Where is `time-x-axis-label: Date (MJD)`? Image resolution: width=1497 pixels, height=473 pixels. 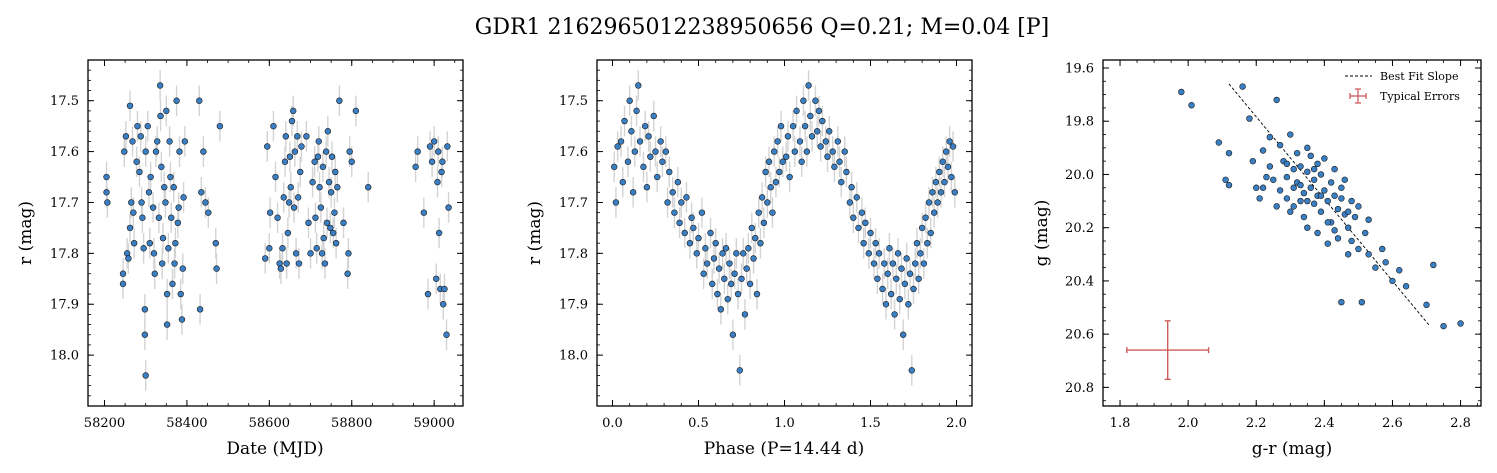
time-x-axis-label: Date (MJD) is located at coordinates (274, 449).